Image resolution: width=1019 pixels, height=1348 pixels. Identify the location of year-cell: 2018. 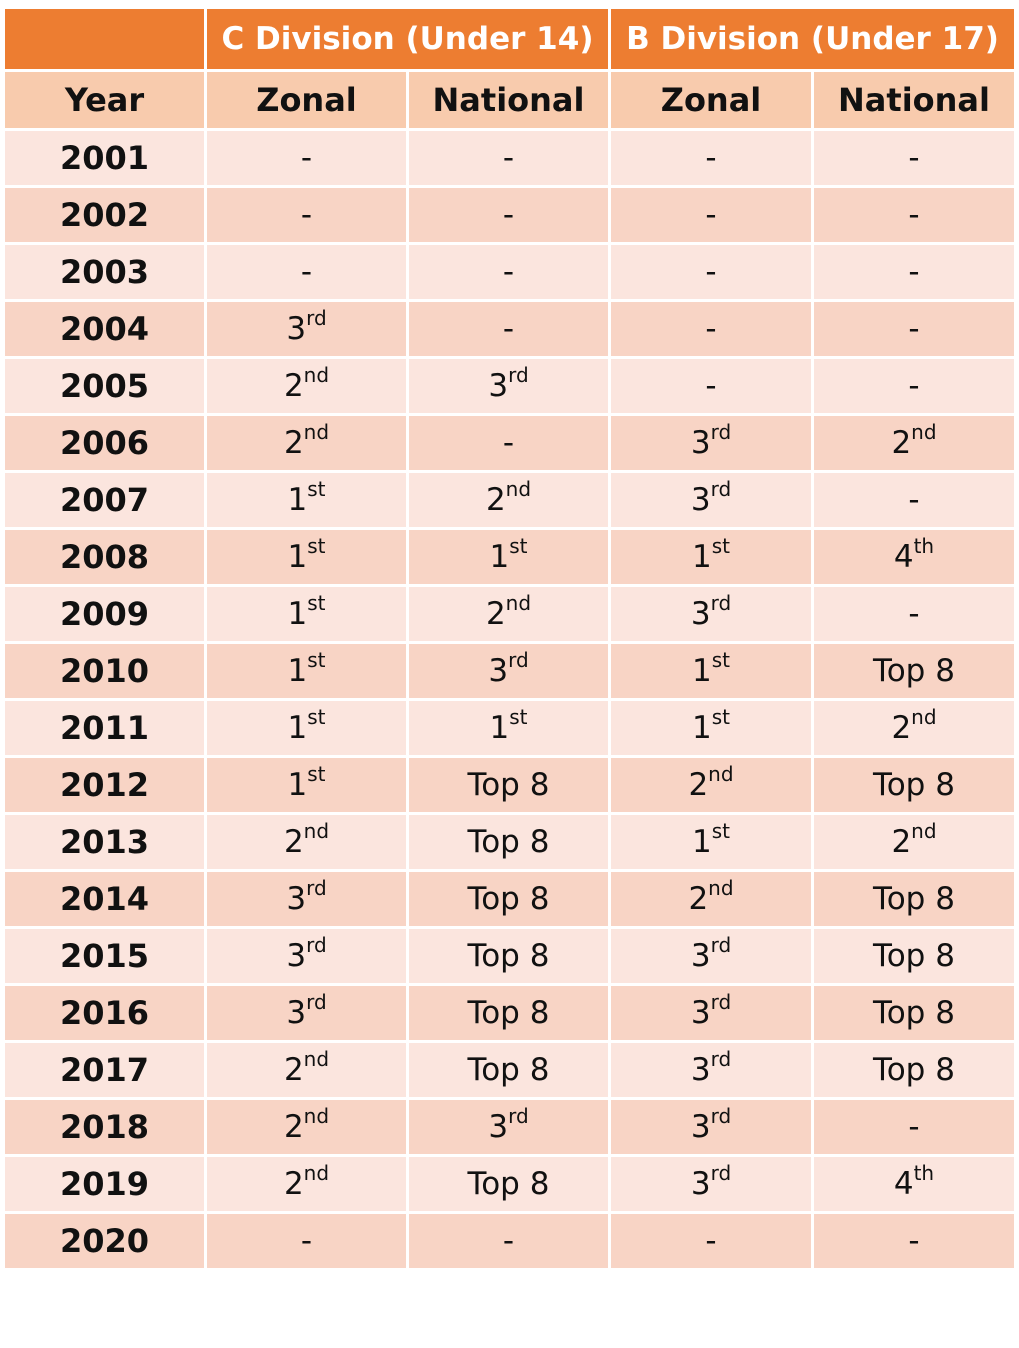
(104, 1127).